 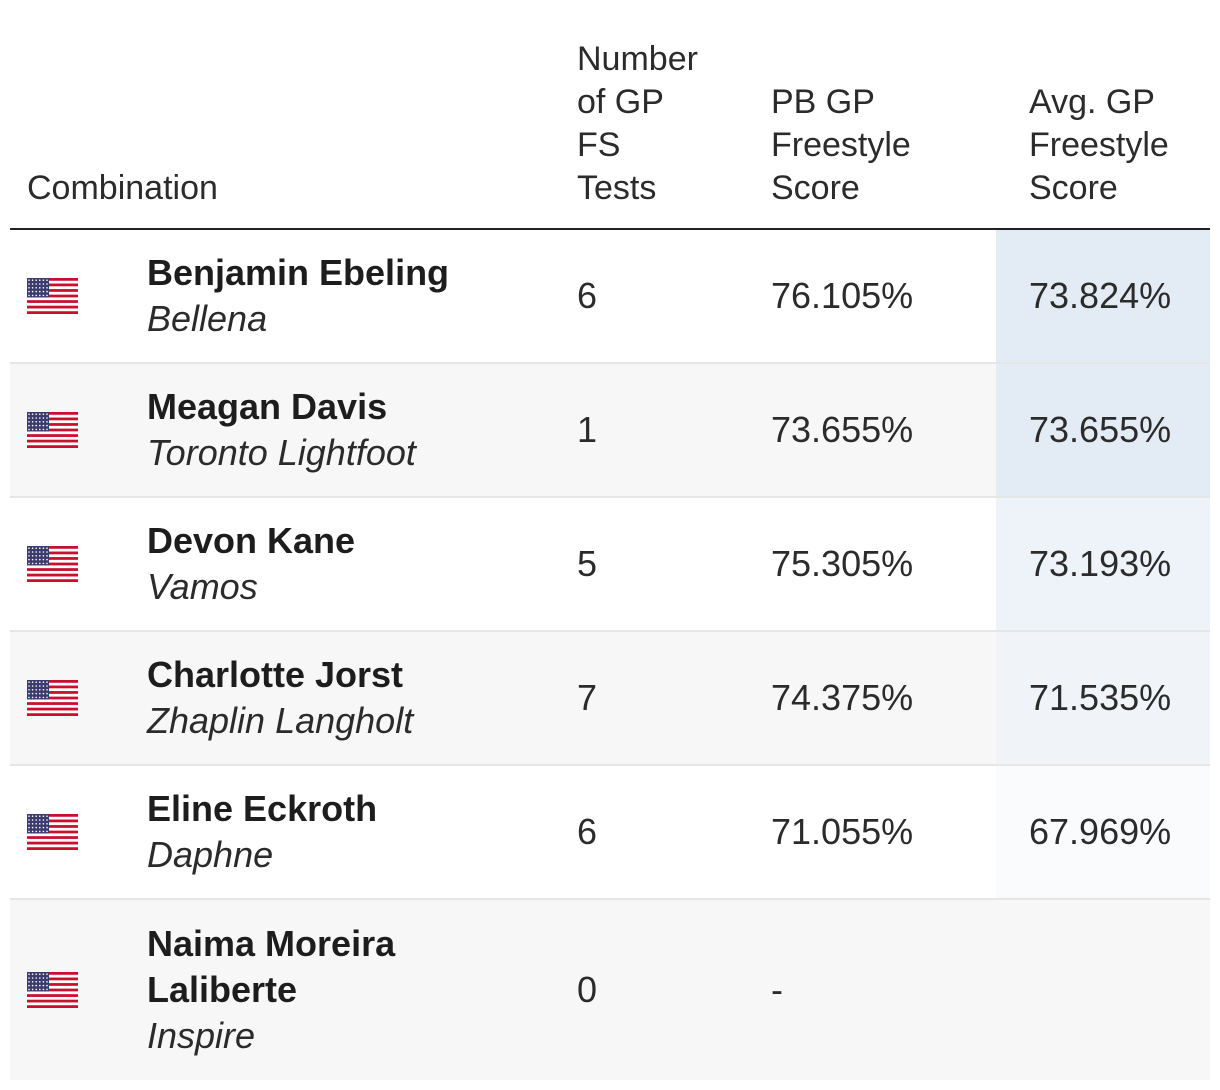 I want to click on horse-name: Daphne, so click(x=210, y=854).